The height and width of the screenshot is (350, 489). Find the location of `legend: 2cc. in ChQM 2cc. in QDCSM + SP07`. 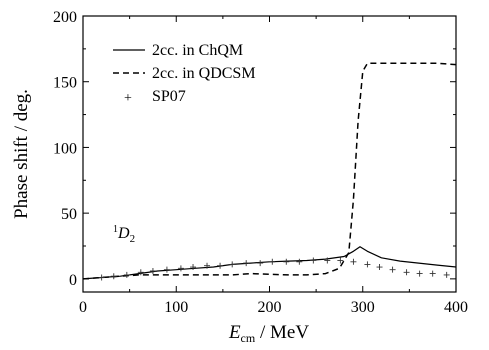

legend: 2cc. in ChQM 2cc. in QDCSM + SP07 is located at coordinates (184, 74).